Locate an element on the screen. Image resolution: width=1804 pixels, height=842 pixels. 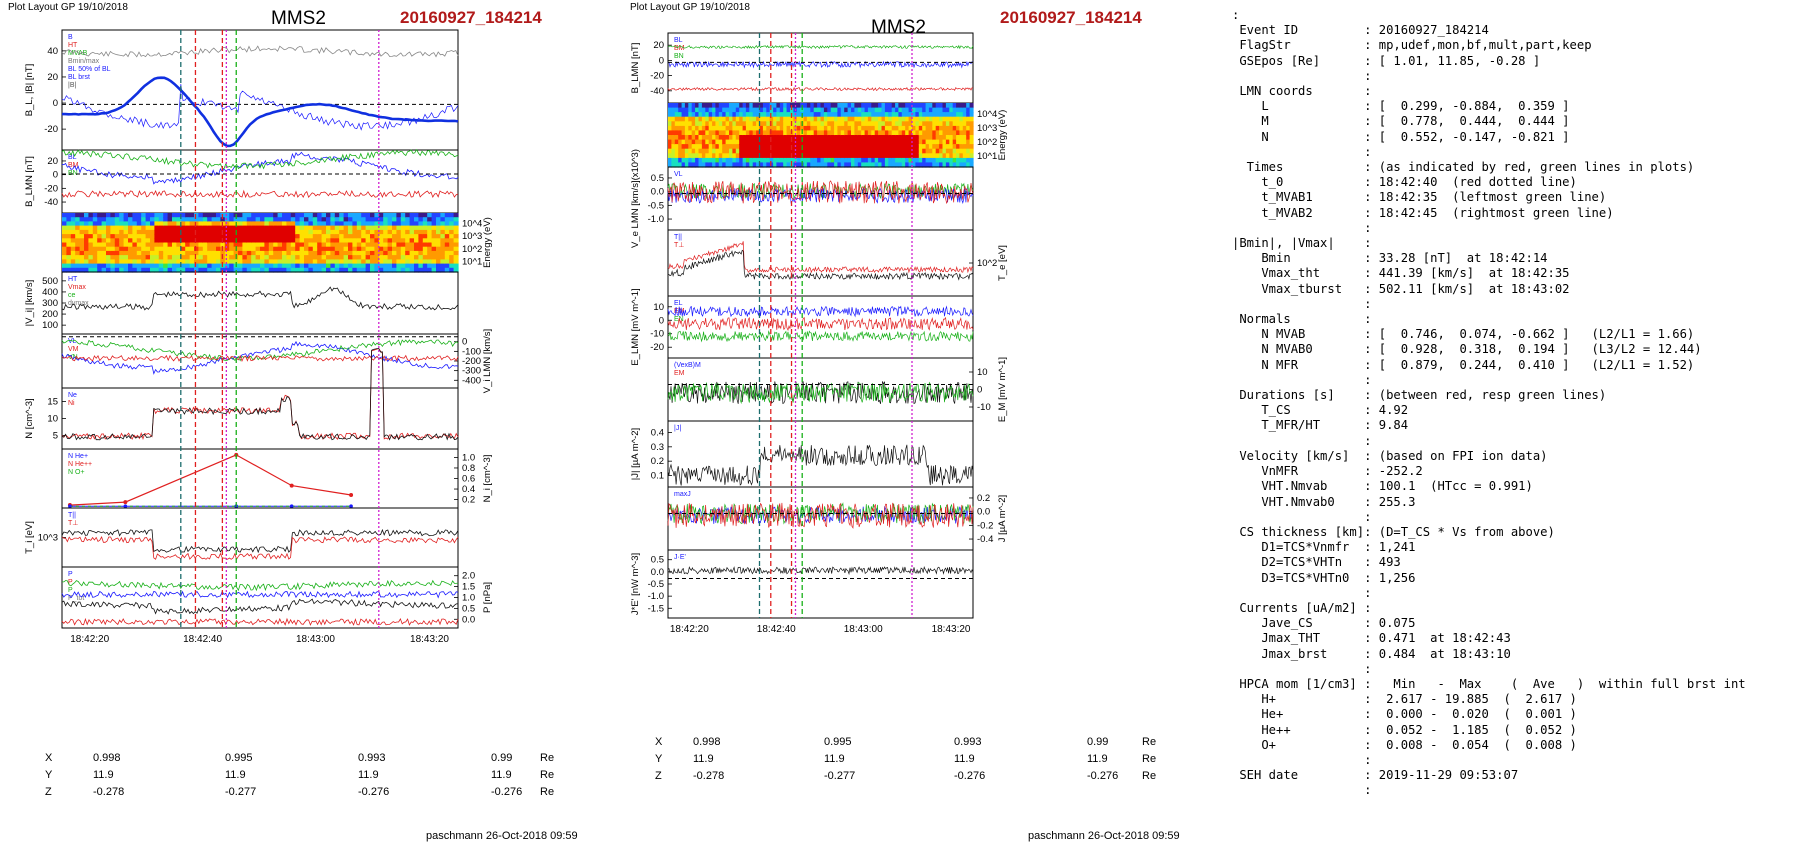
series-line is located at coordinates (260, 168).